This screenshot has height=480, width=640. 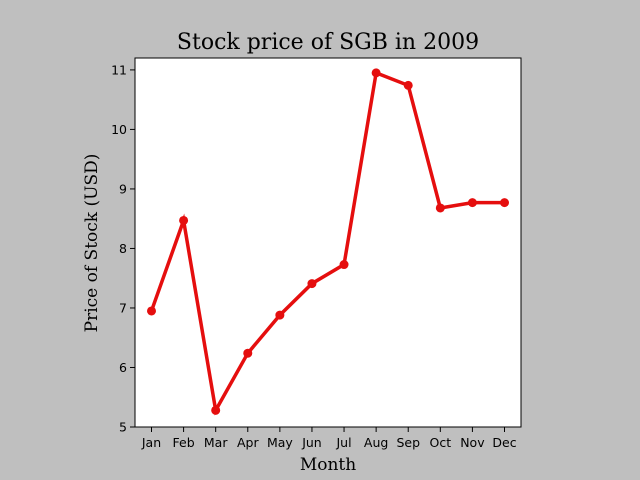 What do you see at coordinates (280, 442) in the screenshot?
I see `x-tick-label: May` at bounding box center [280, 442].